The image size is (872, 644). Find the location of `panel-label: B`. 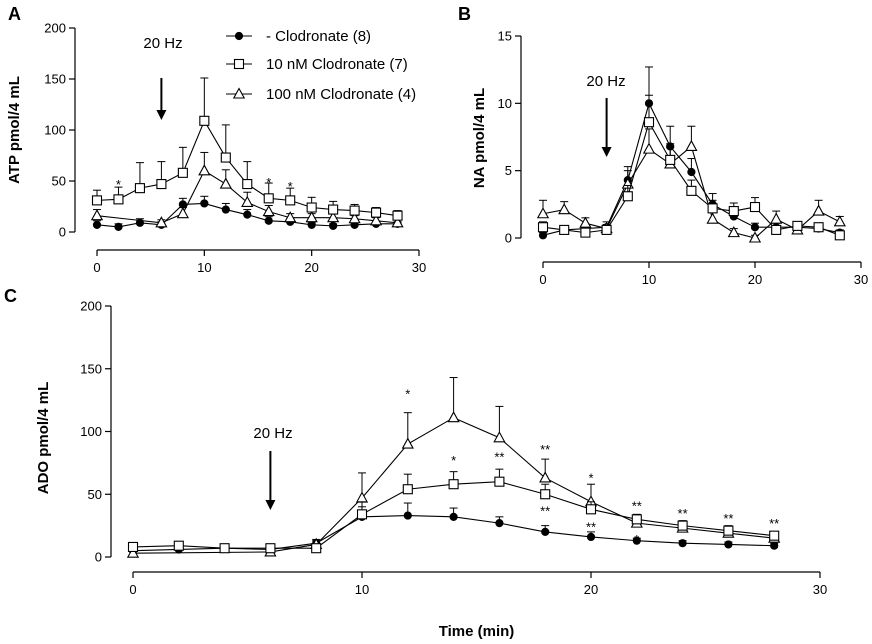

panel-label: B is located at coordinates (464, 14).